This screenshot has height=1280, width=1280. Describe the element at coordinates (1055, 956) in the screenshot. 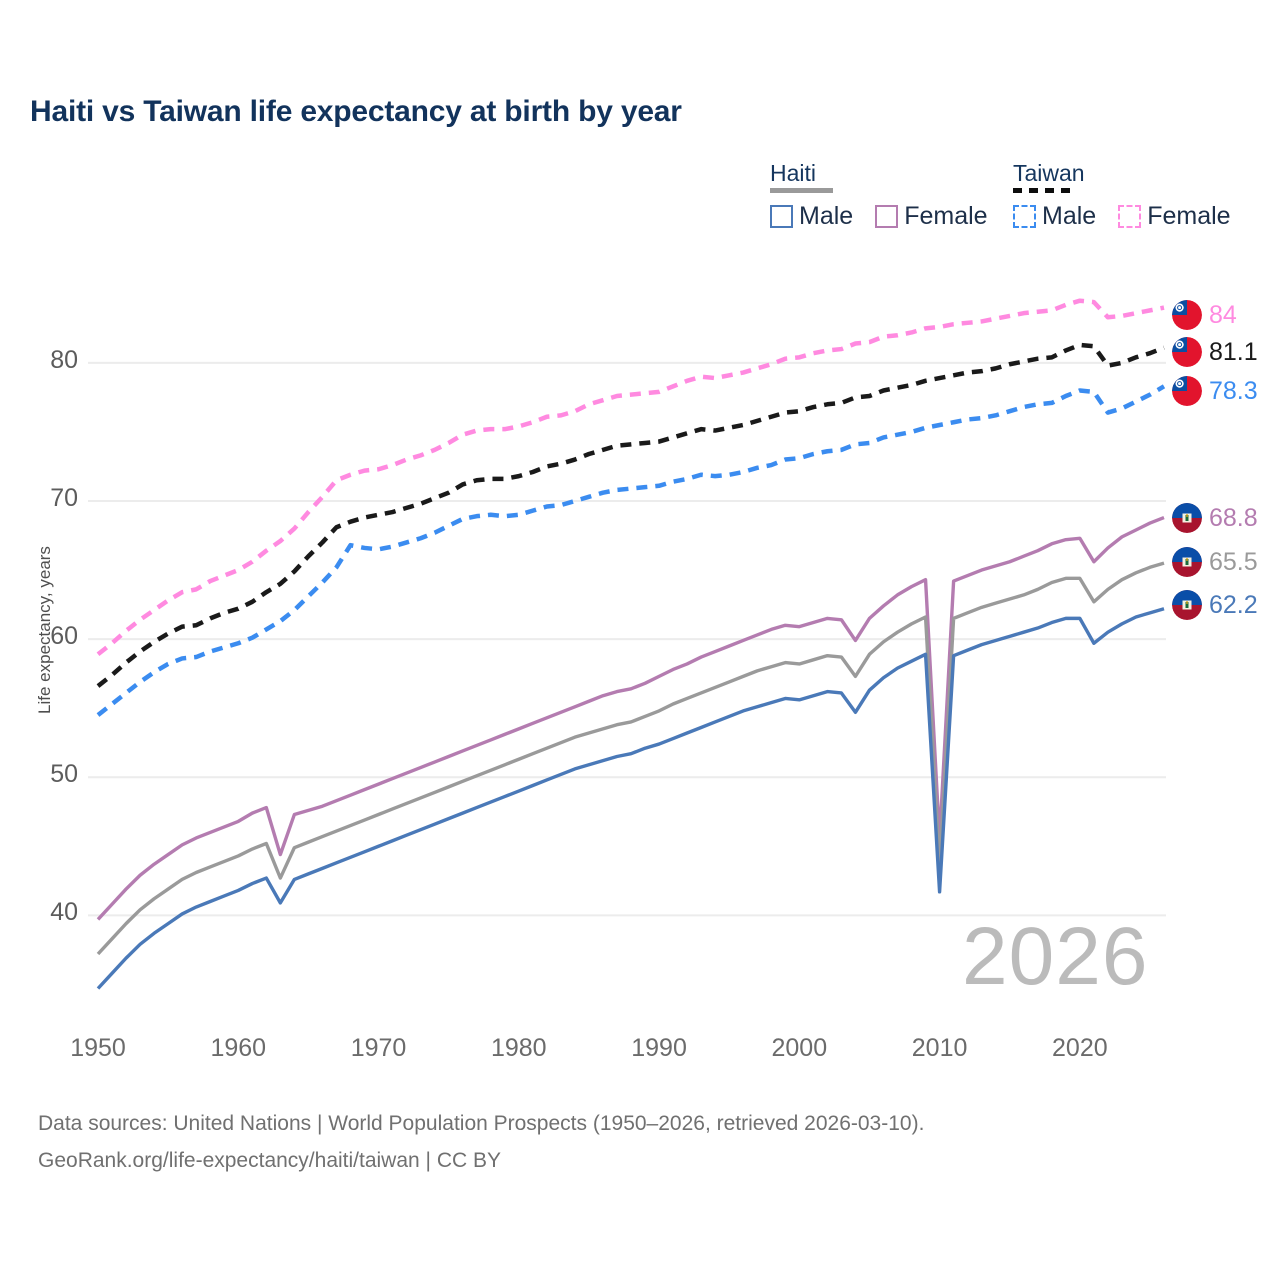

I see `year-watermark: 2026` at that location.